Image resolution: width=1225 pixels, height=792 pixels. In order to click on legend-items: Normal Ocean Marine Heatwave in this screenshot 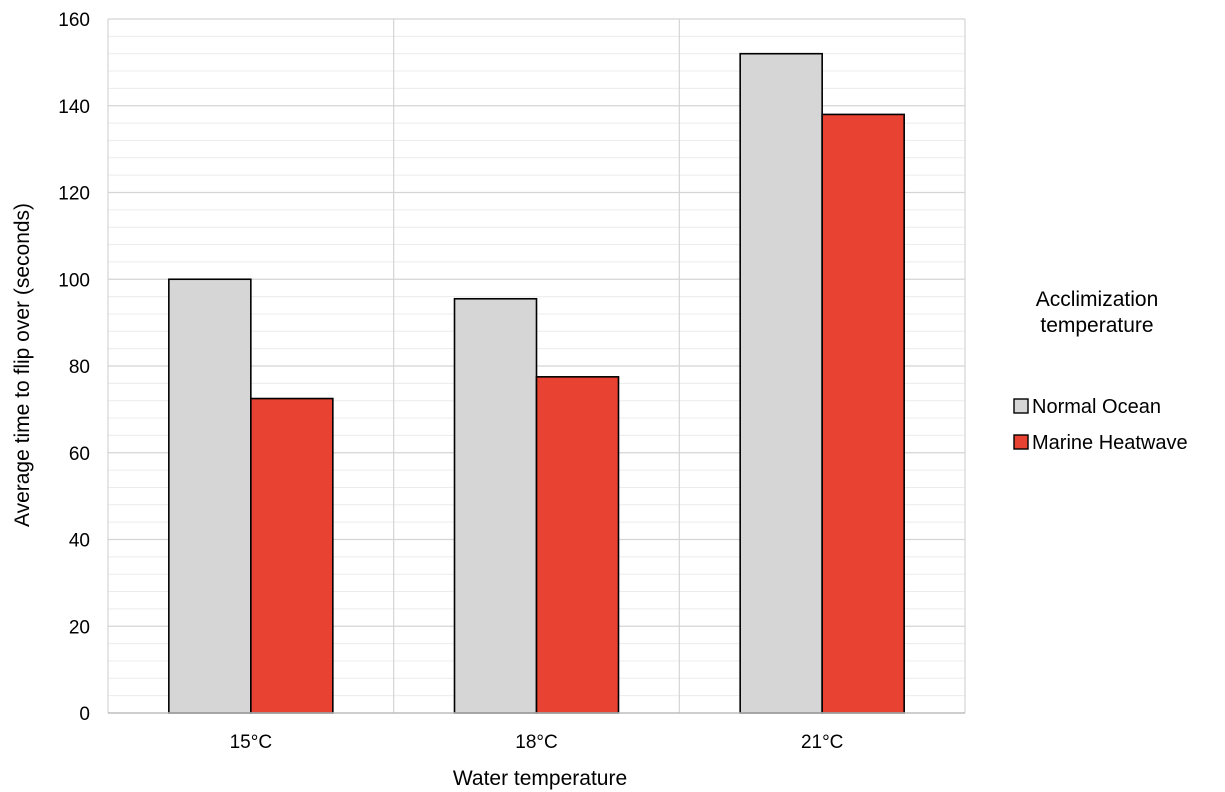, I will do `click(1100, 425)`.